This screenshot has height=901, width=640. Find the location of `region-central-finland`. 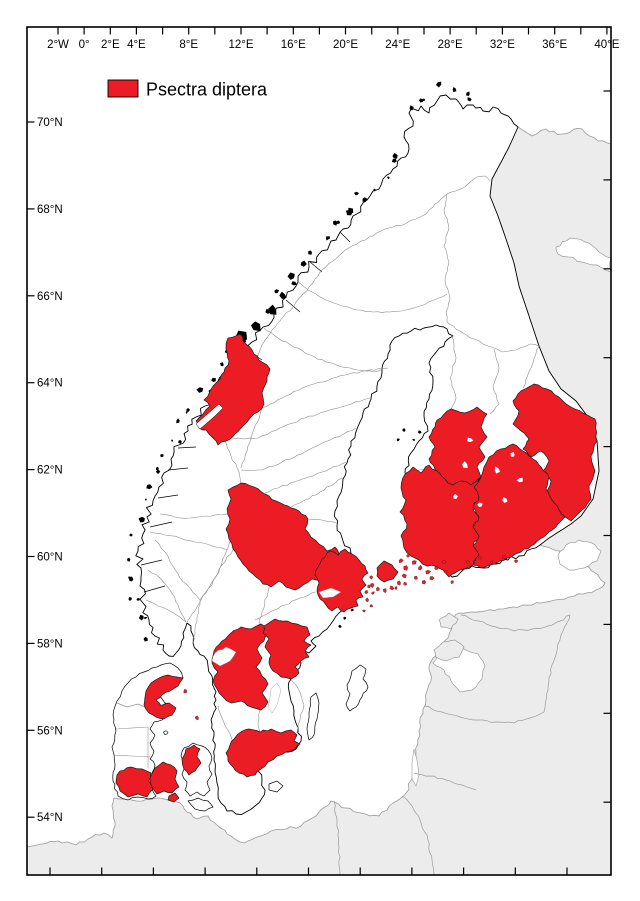

region-central-finland is located at coordinates (458, 447).